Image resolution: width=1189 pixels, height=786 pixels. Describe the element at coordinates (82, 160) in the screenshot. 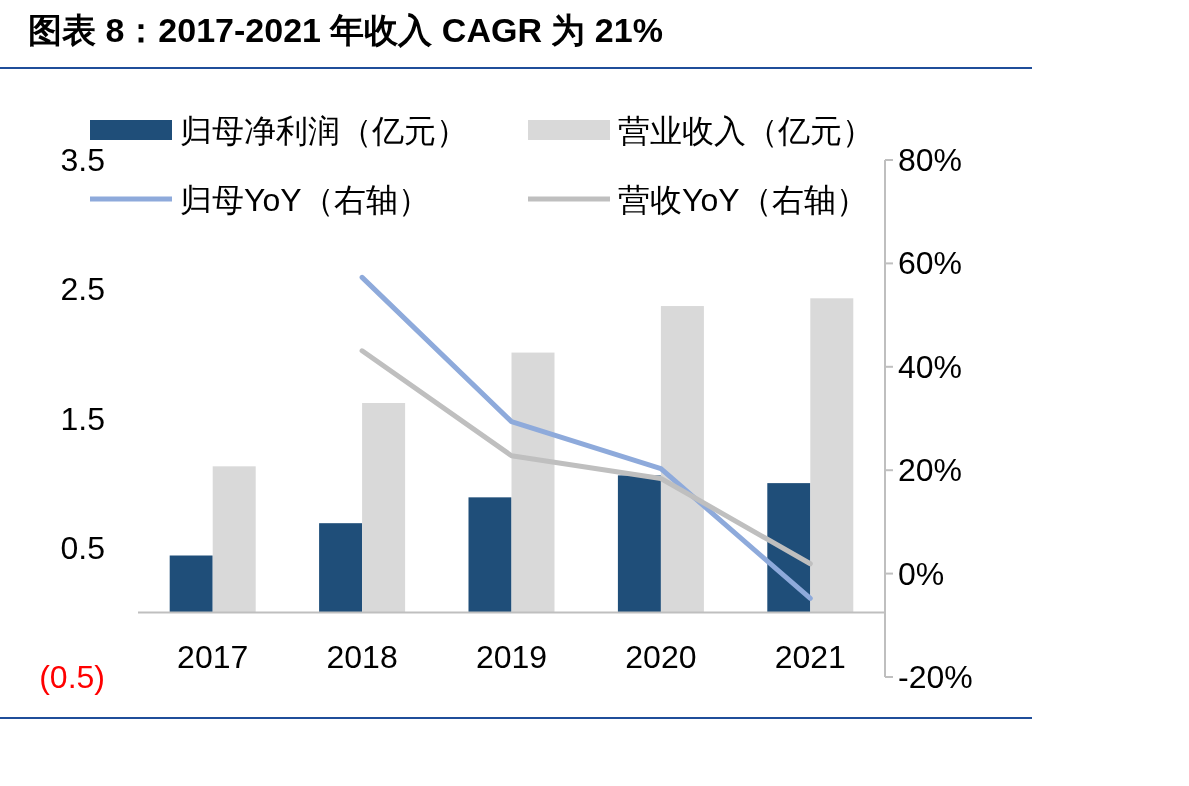

I see `y-tick-label: 3.5` at that location.